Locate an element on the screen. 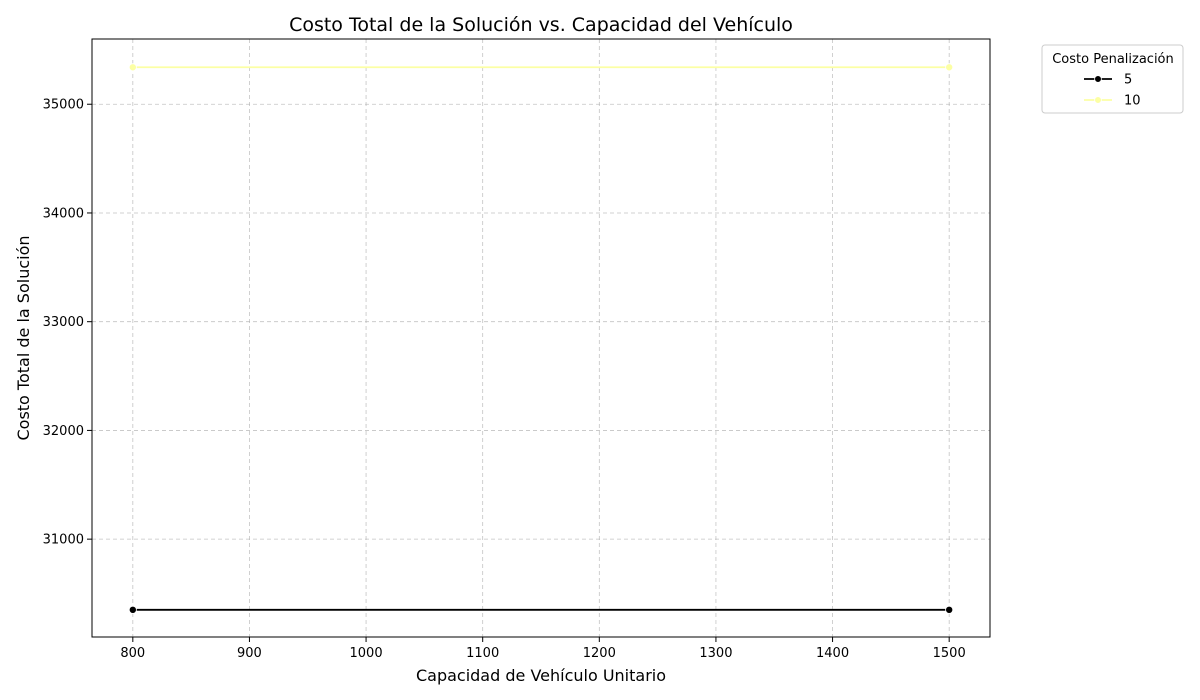 This screenshot has height=700, width=1200. y-tick-label: 32000 is located at coordinates (63, 431).